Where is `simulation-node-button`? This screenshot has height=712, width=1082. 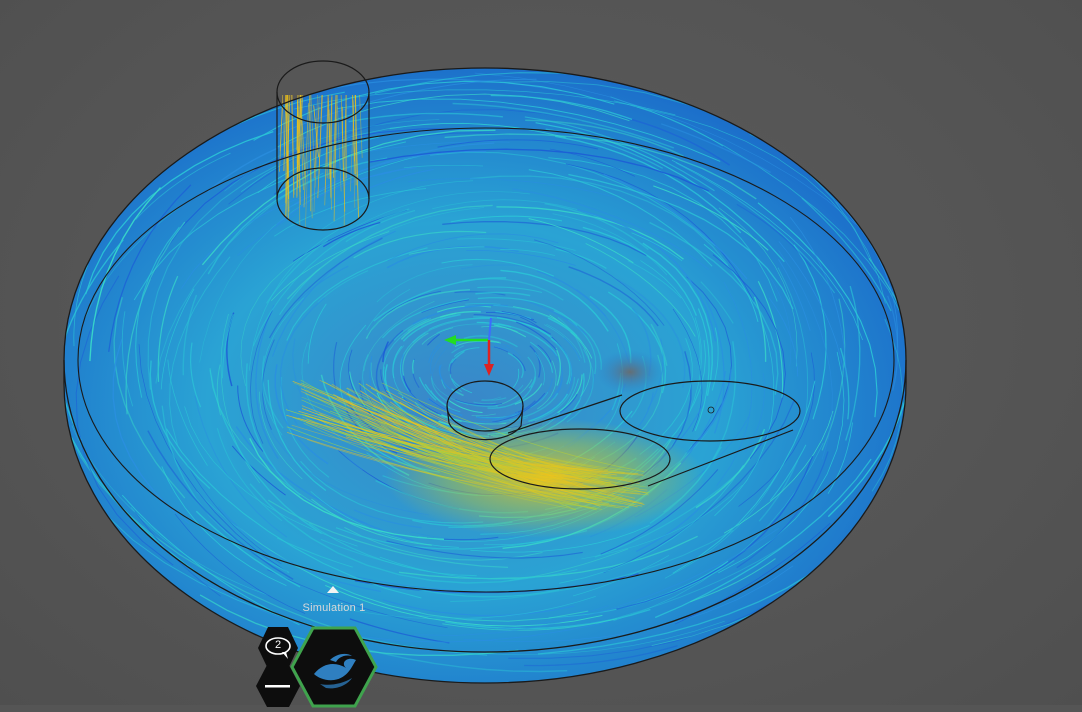 simulation-node-button is located at coordinates (334, 667).